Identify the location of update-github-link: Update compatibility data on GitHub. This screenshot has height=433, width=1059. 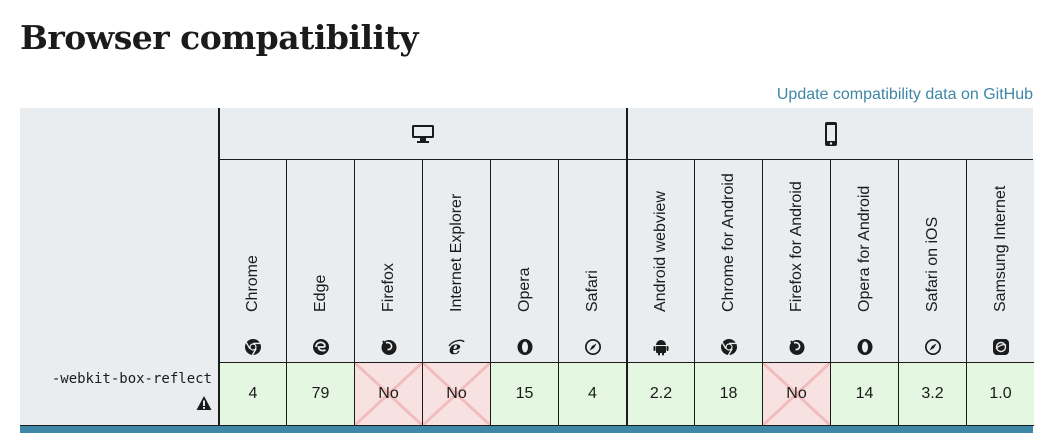
(904, 94).